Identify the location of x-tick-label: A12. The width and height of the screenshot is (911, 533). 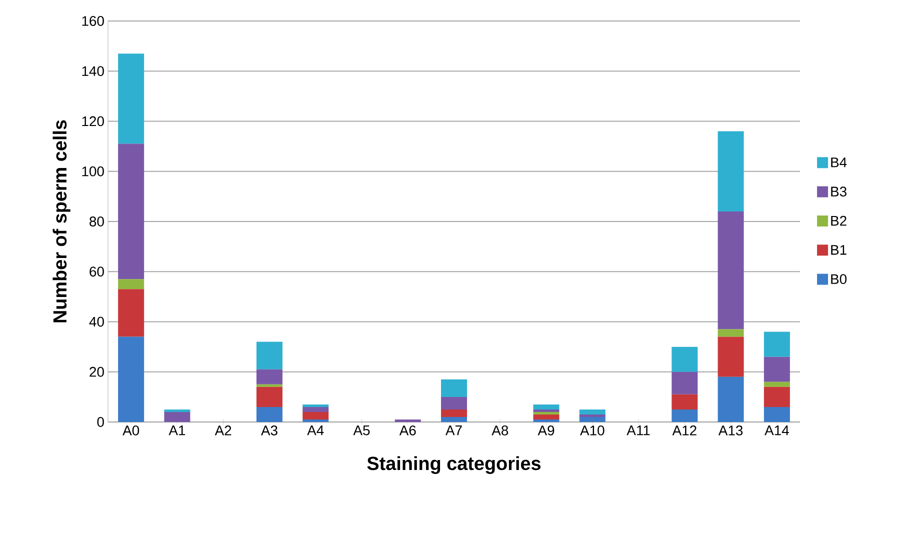
(684, 431).